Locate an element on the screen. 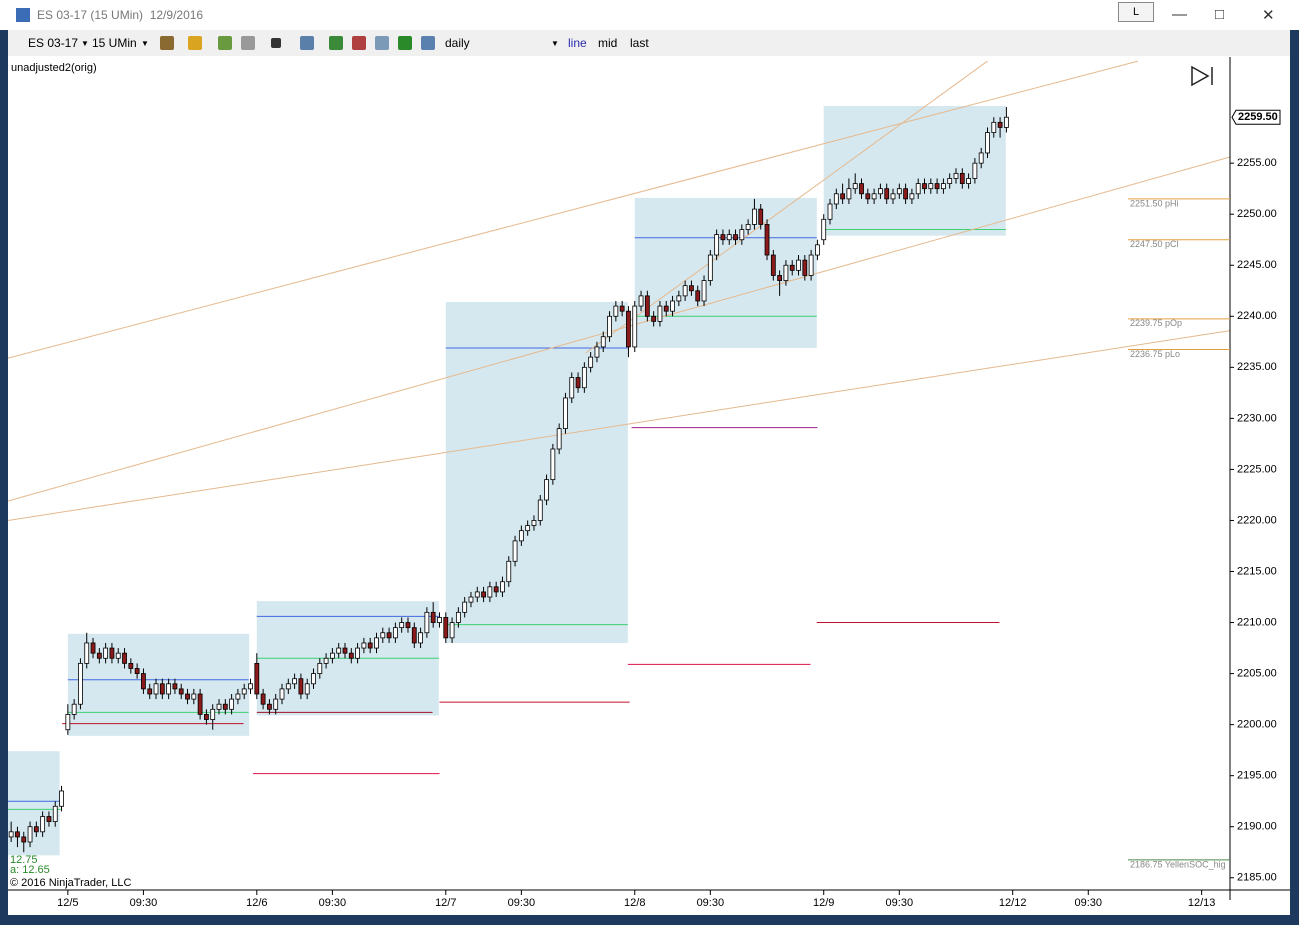 This screenshot has width=1299, height=925. draw-icon is located at coordinates (195, 43).